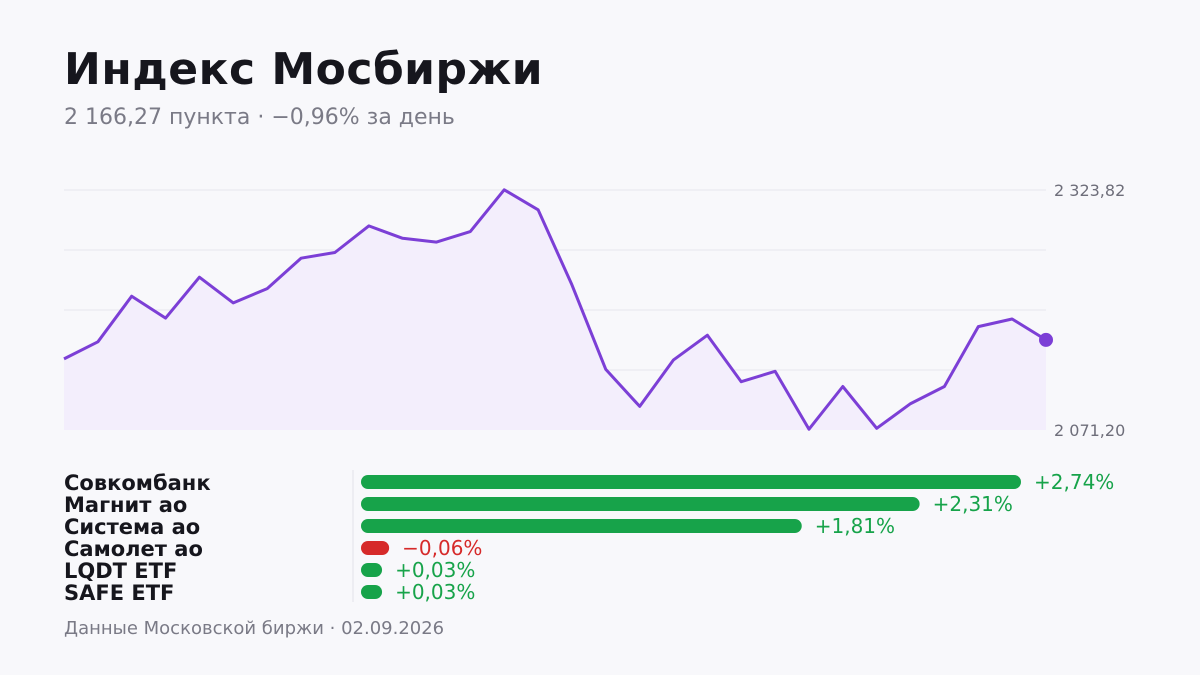 Image resolution: width=1200 pixels, height=675 pixels. Describe the element at coordinates (1046, 339) in the screenshot. I see `last-value-marker` at that location.